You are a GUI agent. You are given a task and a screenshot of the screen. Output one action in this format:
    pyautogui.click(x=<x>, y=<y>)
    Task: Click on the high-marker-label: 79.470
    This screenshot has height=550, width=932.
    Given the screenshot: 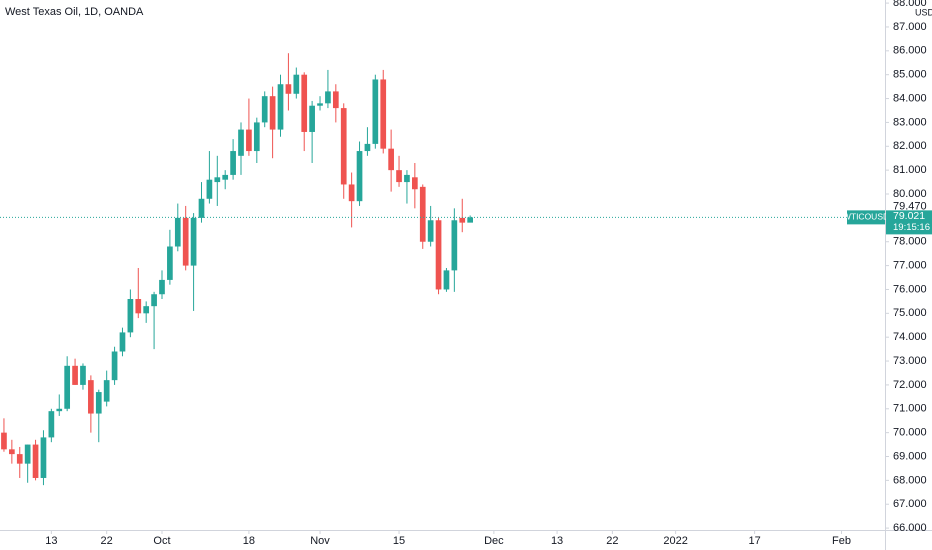 What is the action you would take?
    pyautogui.click(x=910, y=207)
    